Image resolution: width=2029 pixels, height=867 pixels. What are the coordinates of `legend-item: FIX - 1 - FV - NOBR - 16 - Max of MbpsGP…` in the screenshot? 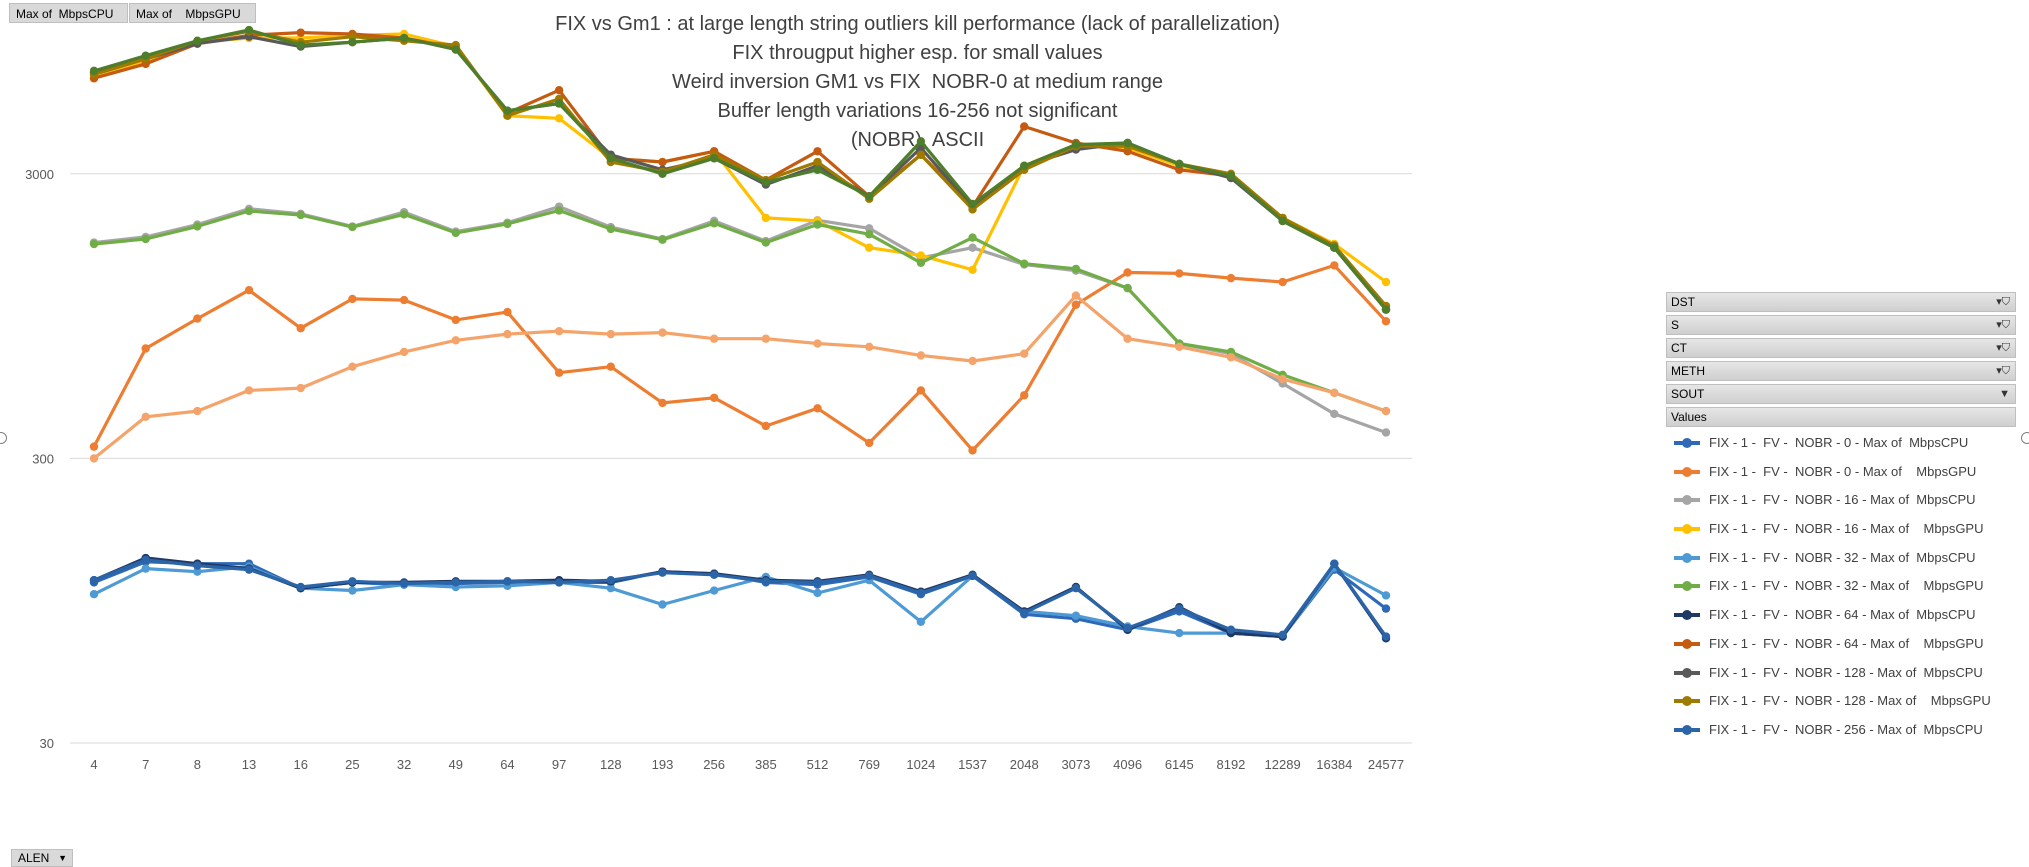 It's located at (1841, 530).